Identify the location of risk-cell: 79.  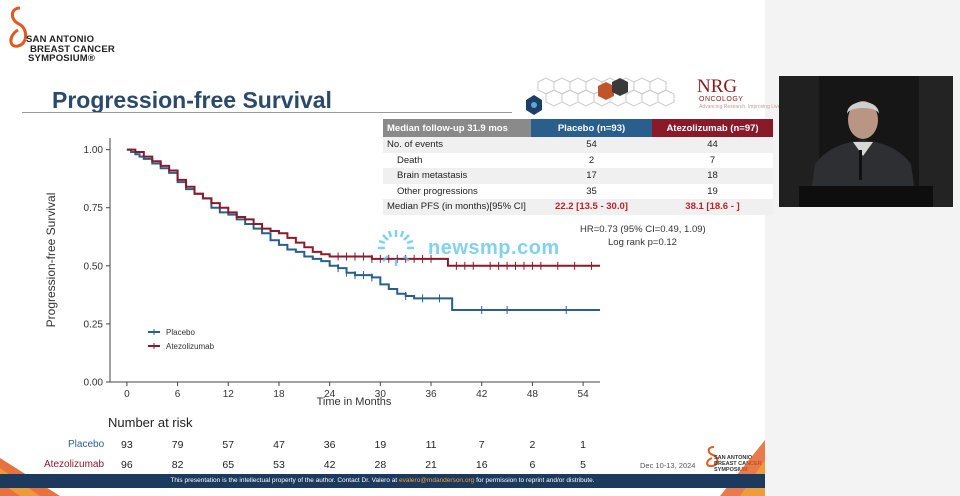
(177, 445).